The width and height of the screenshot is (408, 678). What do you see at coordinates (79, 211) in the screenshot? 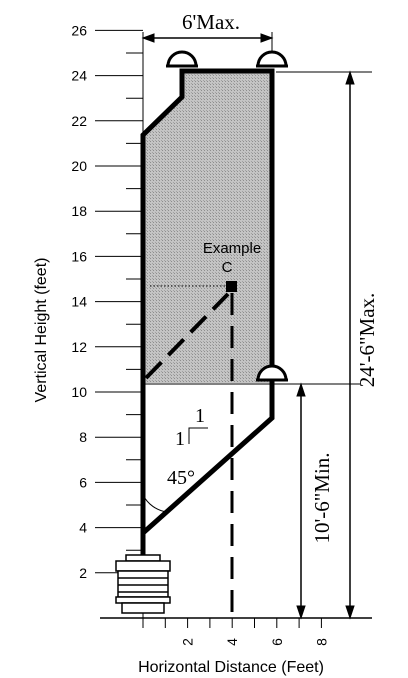
I see `y-tick-label: 18` at bounding box center [79, 211].